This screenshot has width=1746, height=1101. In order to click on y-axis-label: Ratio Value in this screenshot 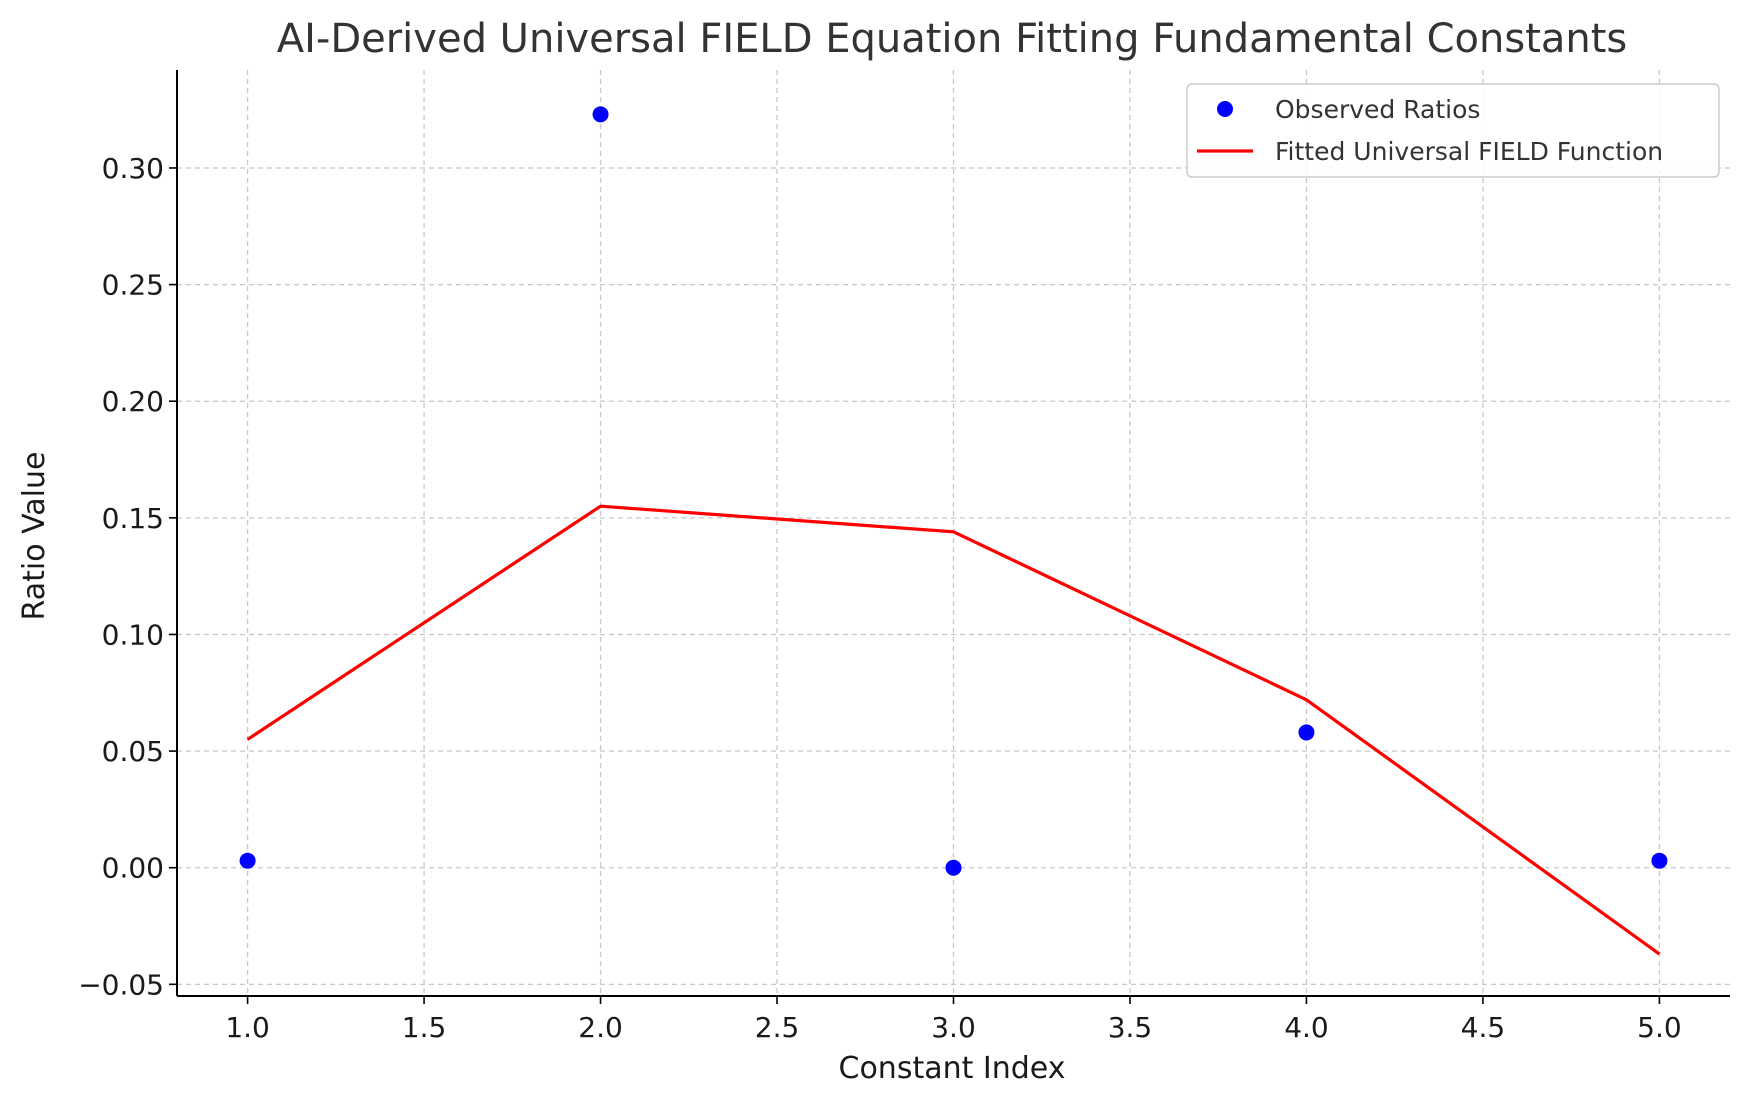, I will do `click(34, 536)`.